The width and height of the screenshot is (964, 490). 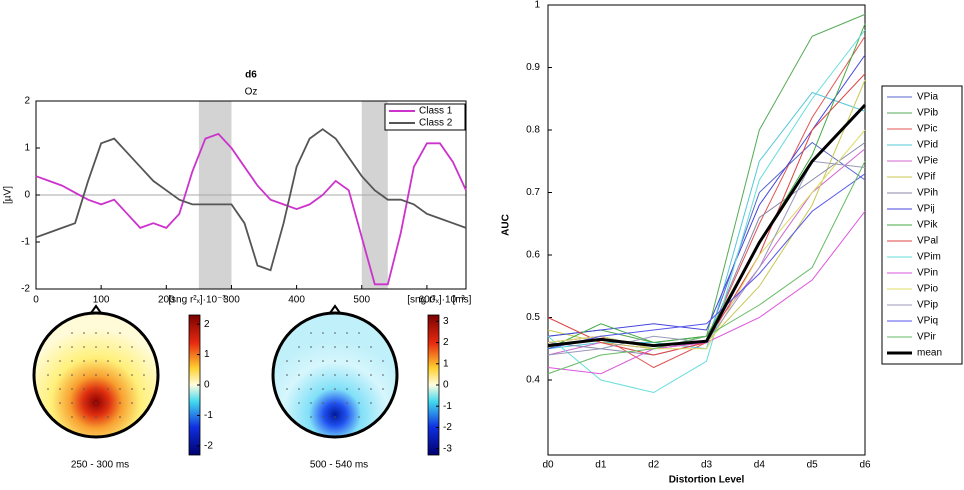 What do you see at coordinates (25, 242) in the screenshot?
I see `y-tick-label: -1` at bounding box center [25, 242].